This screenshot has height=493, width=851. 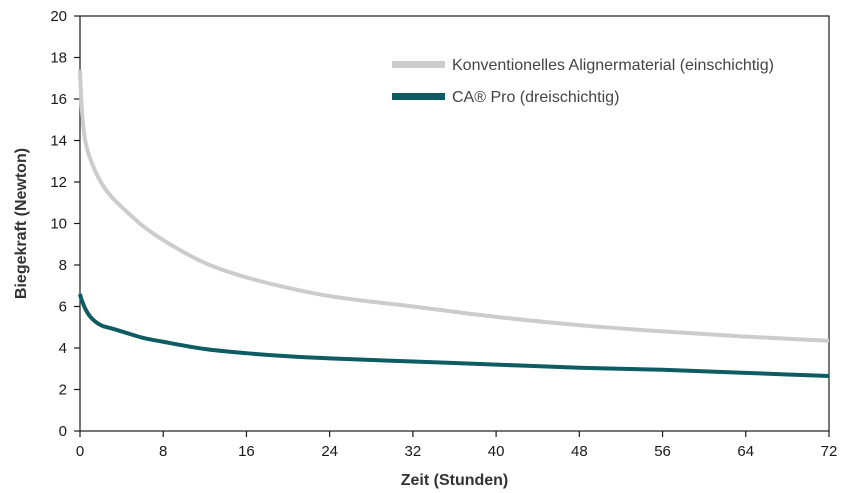 I want to click on x-tick-label: 40, so click(x=496, y=451).